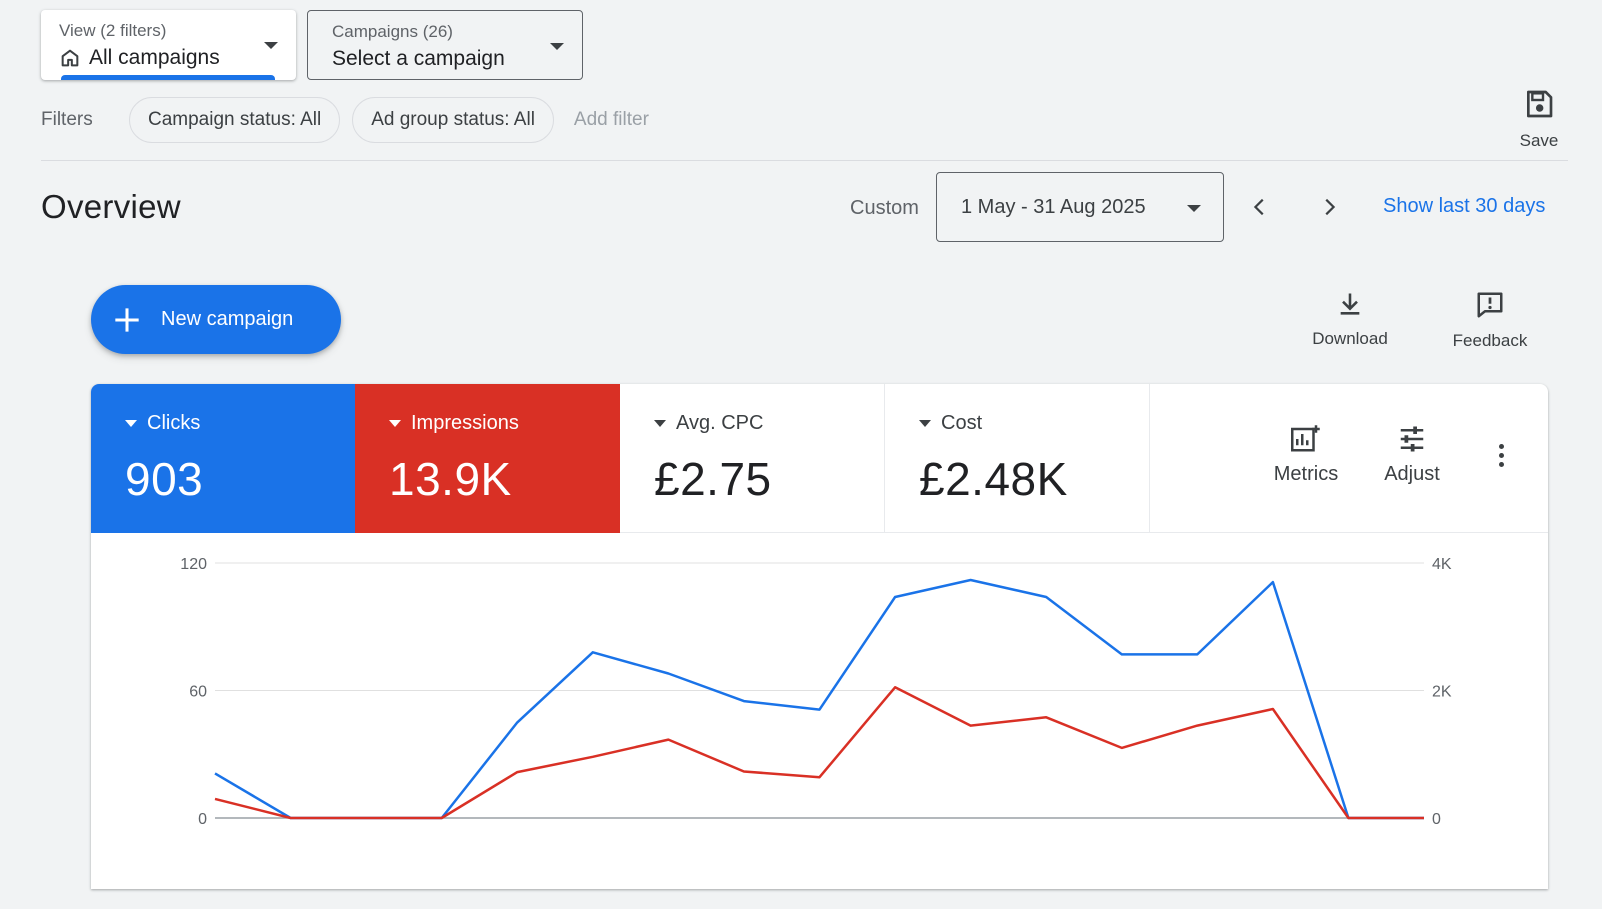 The height and width of the screenshot is (909, 1602). What do you see at coordinates (1306, 474) in the screenshot?
I see `metrics-label: Metrics` at bounding box center [1306, 474].